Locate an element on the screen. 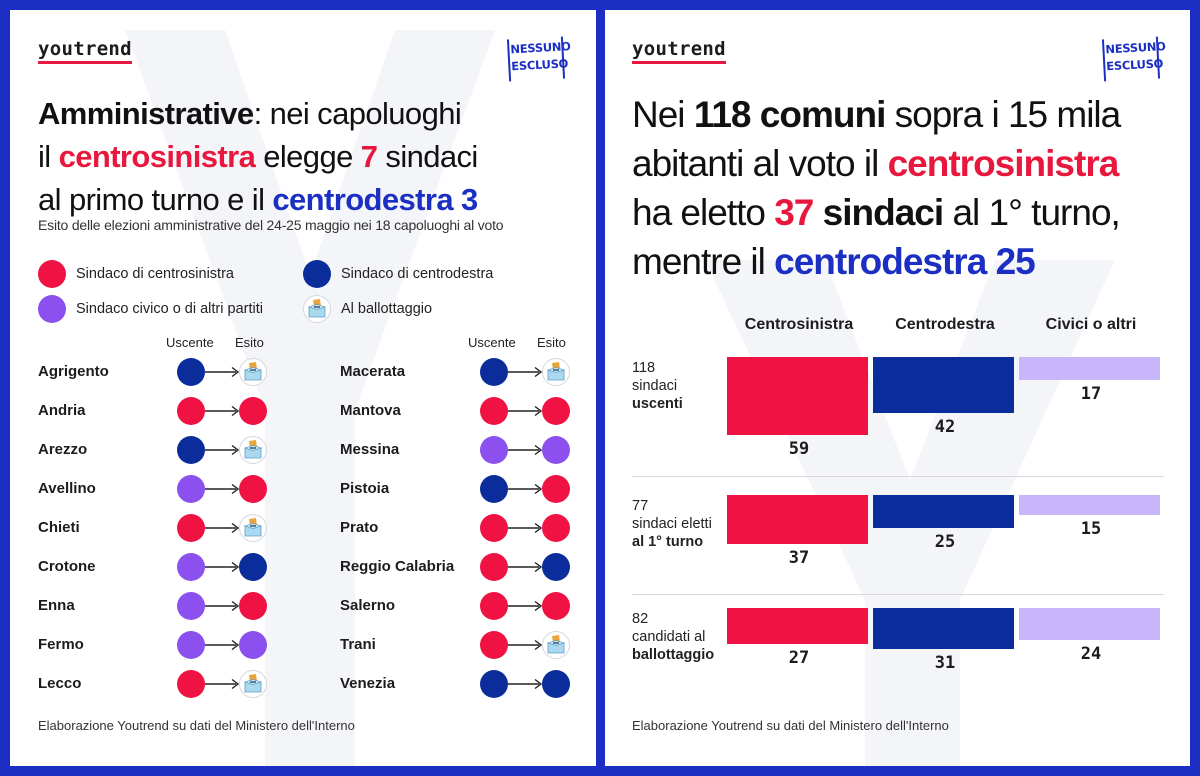  table-row: Macerata is located at coordinates (460, 372).